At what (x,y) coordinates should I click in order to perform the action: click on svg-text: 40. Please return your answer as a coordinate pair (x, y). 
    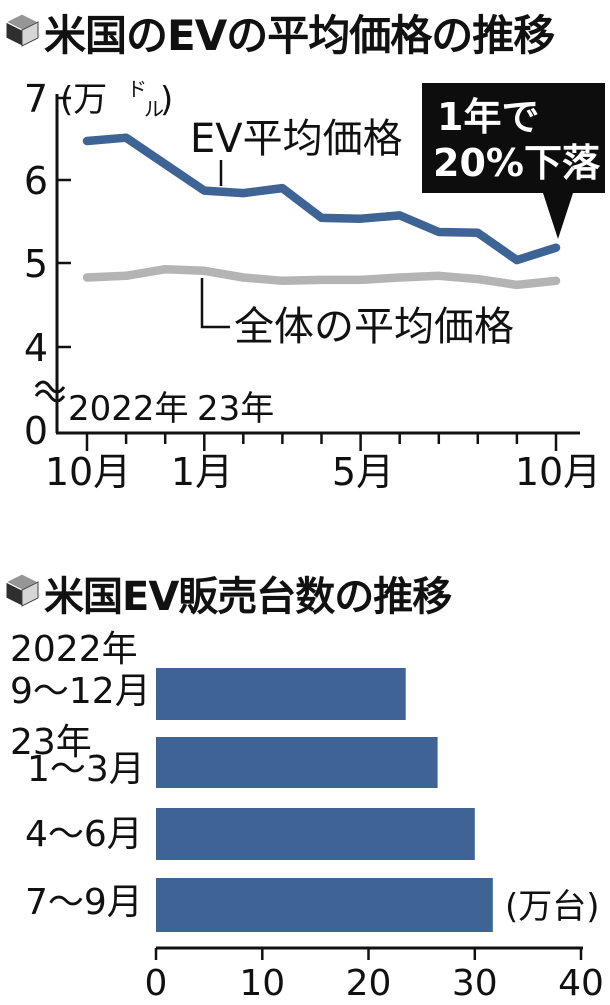
    Looking at the image, I should click on (581, 981).